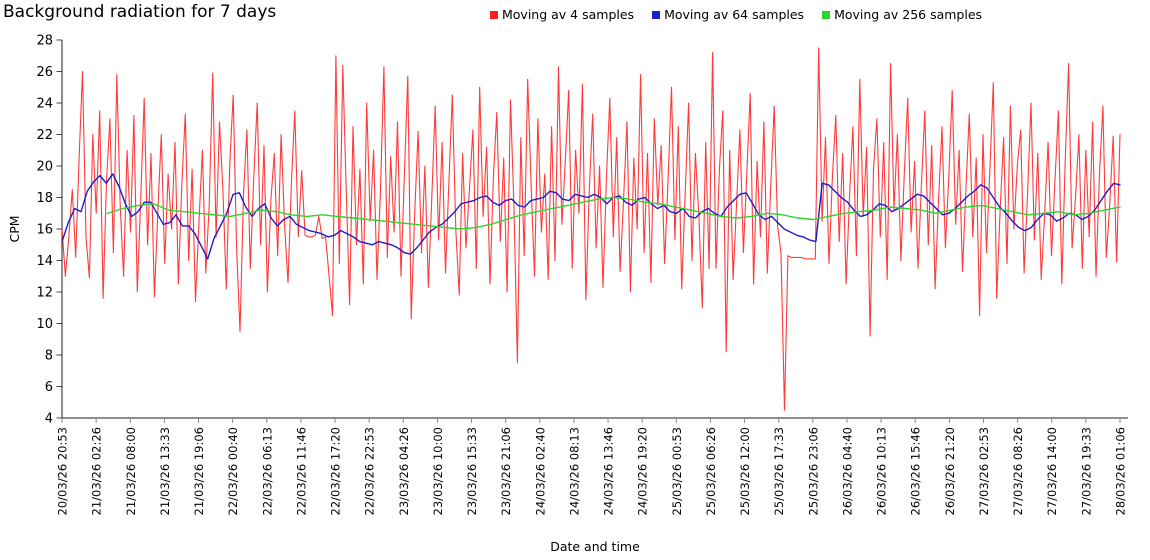 The width and height of the screenshot is (1150, 560). Describe the element at coordinates (813, 471) in the screenshot. I see `x-tick-label: 25/03/26 23:06` at that location.